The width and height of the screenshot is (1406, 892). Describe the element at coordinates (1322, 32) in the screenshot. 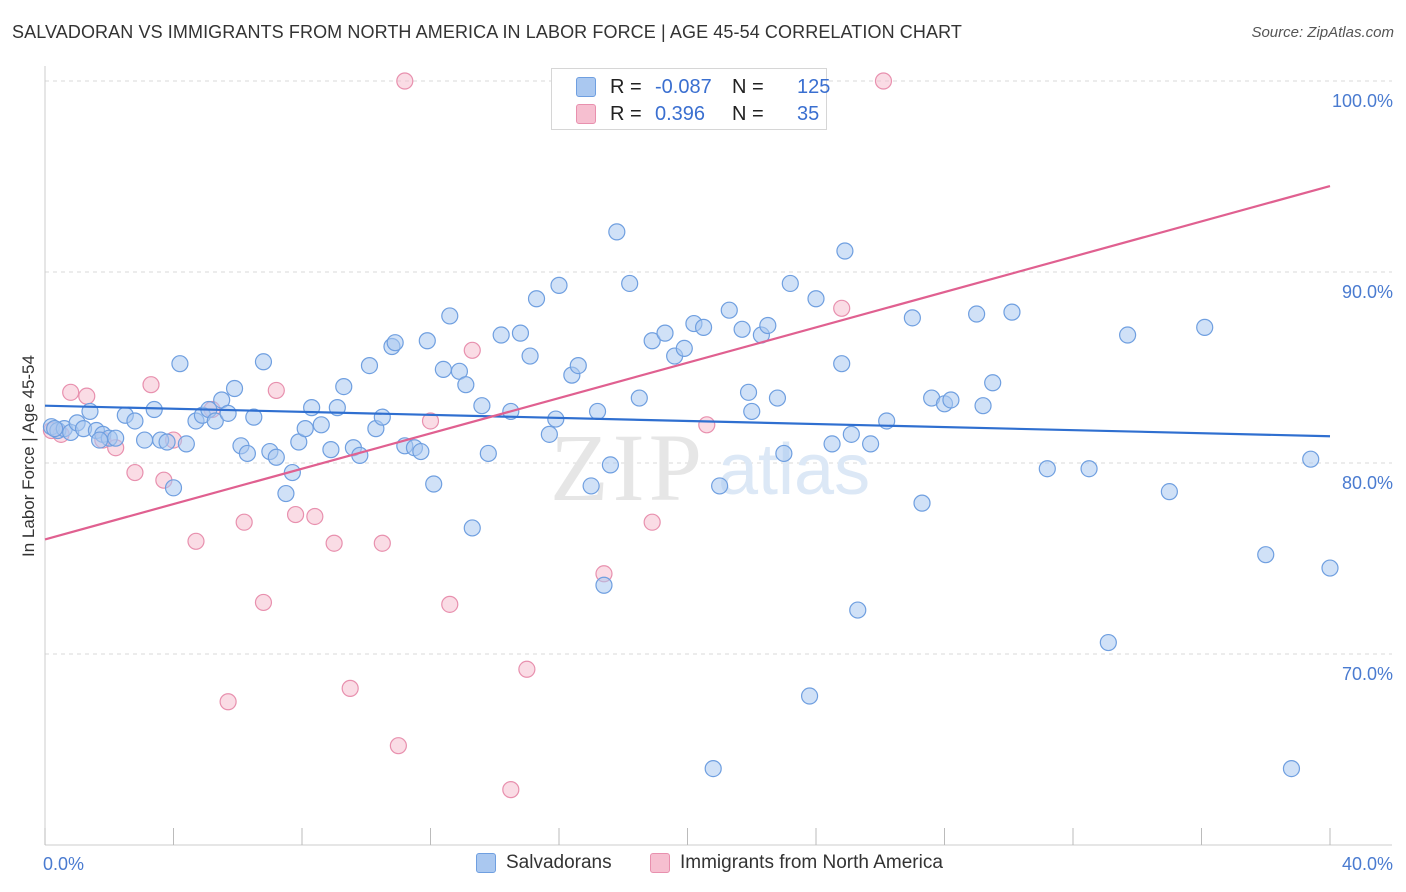

I see `source-label: Source: ZipAtlas.com` at that location.